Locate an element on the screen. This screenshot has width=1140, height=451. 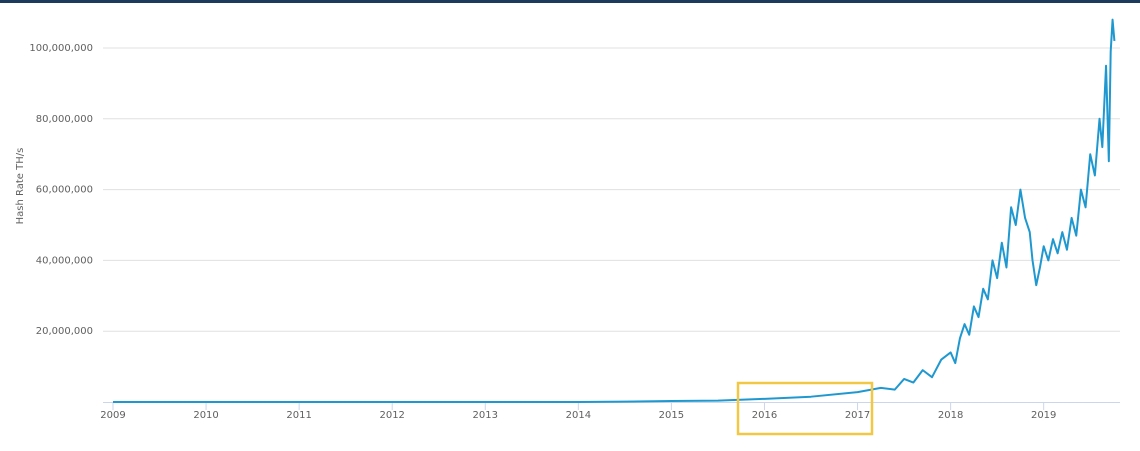
x-tick-label: 2014 is located at coordinates (578, 415).